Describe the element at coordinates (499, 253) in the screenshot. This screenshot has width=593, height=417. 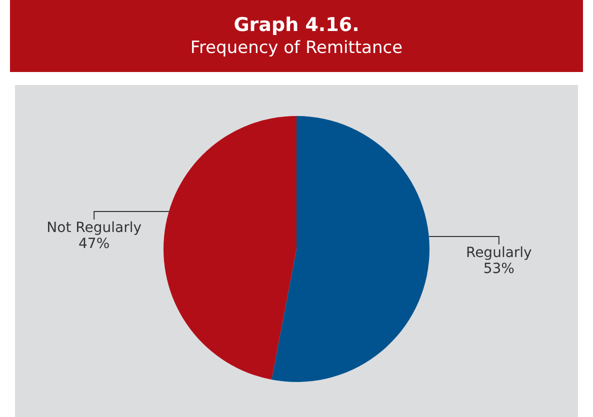
I see `slice-label: Regularly` at that location.